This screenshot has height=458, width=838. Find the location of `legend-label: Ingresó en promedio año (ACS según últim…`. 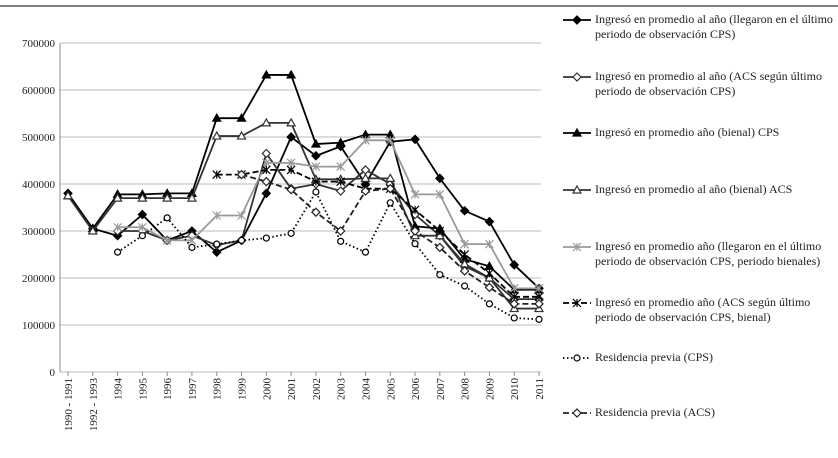

legend-label: Ingresó en promedio año (ACS según últim… is located at coordinates (703, 309).